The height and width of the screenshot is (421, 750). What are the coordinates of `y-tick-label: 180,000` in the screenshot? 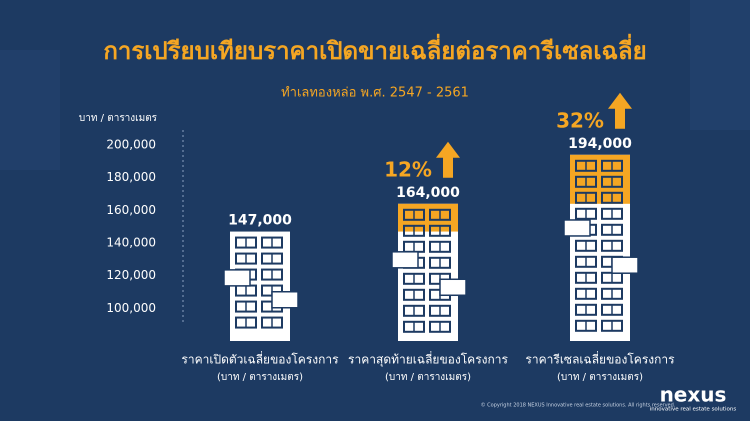 It's located at (131, 177).